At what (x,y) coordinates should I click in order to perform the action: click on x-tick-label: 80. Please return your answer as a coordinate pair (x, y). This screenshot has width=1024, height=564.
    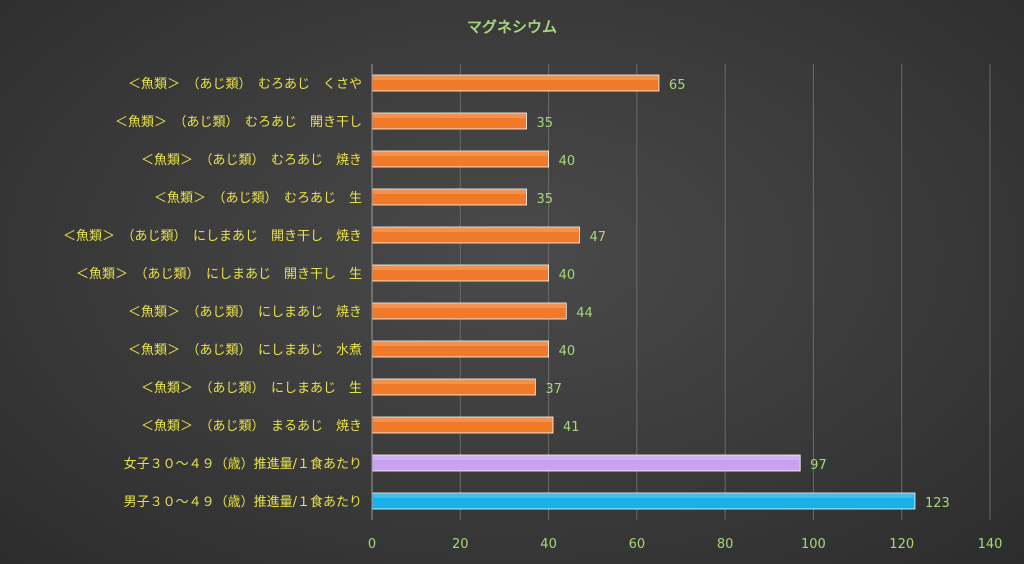
    Looking at the image, I should click on (725, 544).